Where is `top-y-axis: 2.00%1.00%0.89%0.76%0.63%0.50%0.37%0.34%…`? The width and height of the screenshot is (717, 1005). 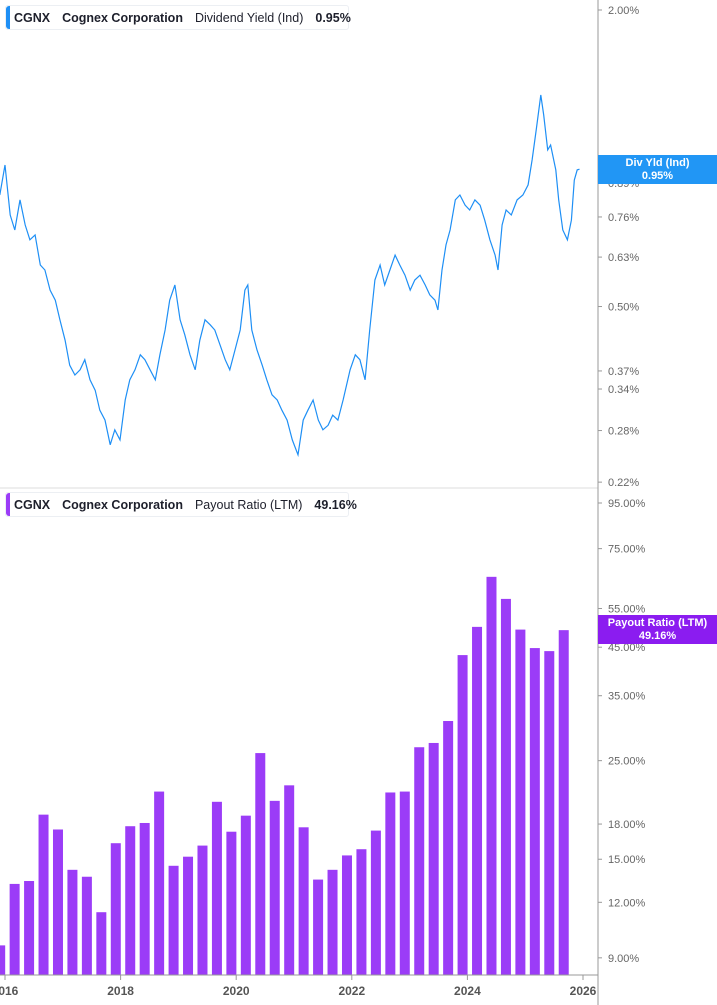 top-y-axis: 2.00%1.00%0.89%0.76%0.63%0.50%0.37%0.34%… is located at coordinates (618, 247).